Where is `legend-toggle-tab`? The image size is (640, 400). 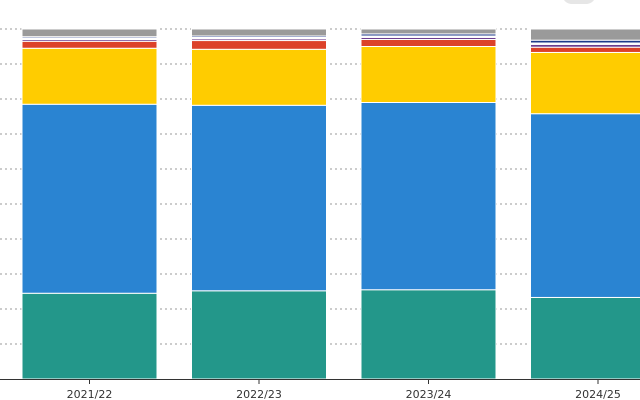 legend-toggle-tab is located at coordinates (579, 2).